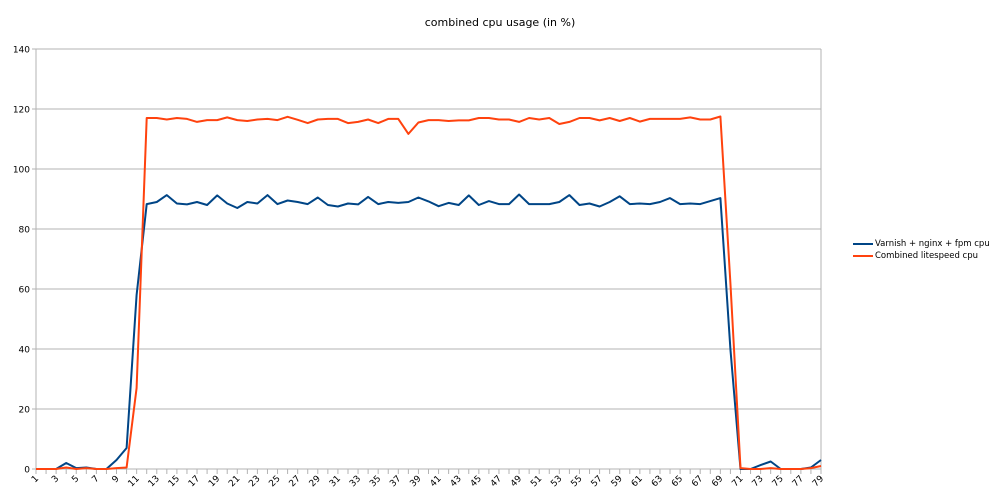  What do you see at coordinates (375, 481) in the screenshot?
I see `x-tick-label: 35` at bounding box center [375, 481].